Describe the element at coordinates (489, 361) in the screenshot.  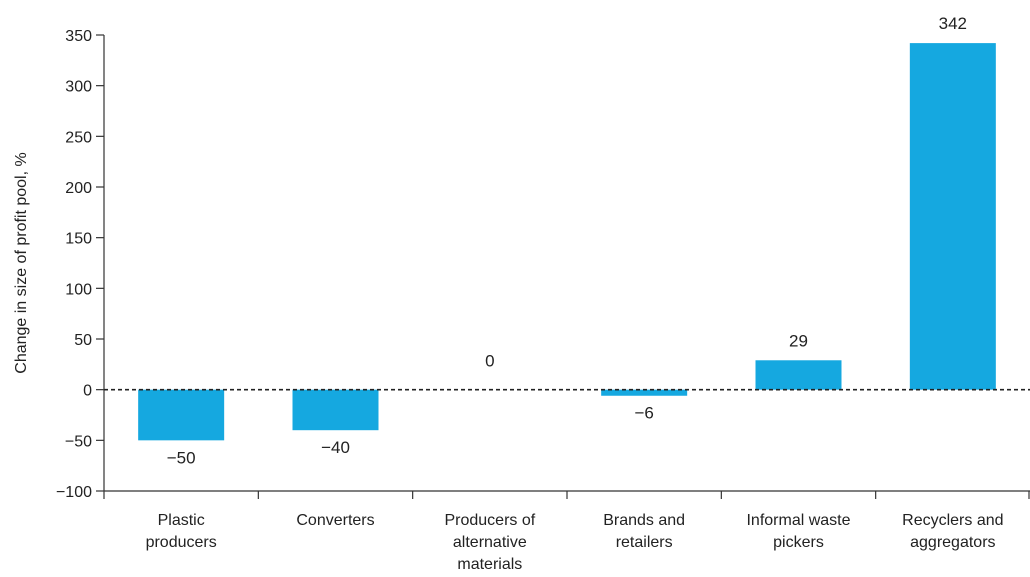
I see `value-label: 0` at that location.